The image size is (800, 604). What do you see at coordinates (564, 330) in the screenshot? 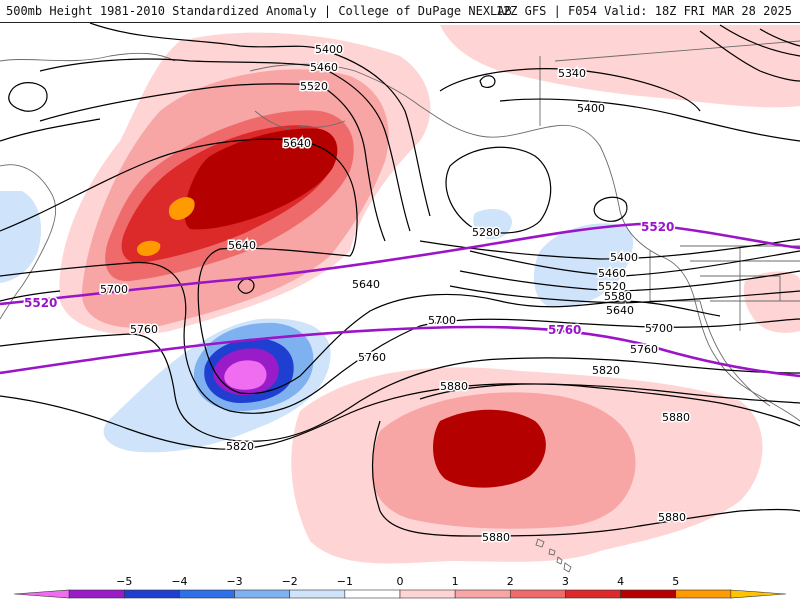
I see `climatology-label: 5760` at bounding box center [564, 330].